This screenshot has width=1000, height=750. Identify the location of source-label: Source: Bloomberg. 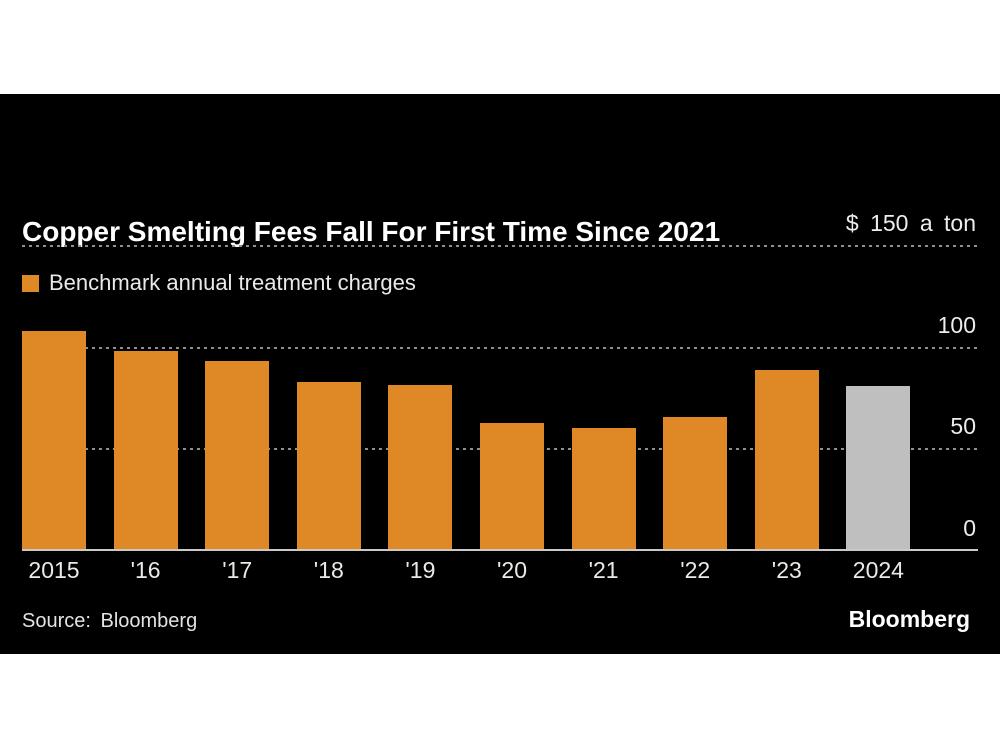
(110, 621).